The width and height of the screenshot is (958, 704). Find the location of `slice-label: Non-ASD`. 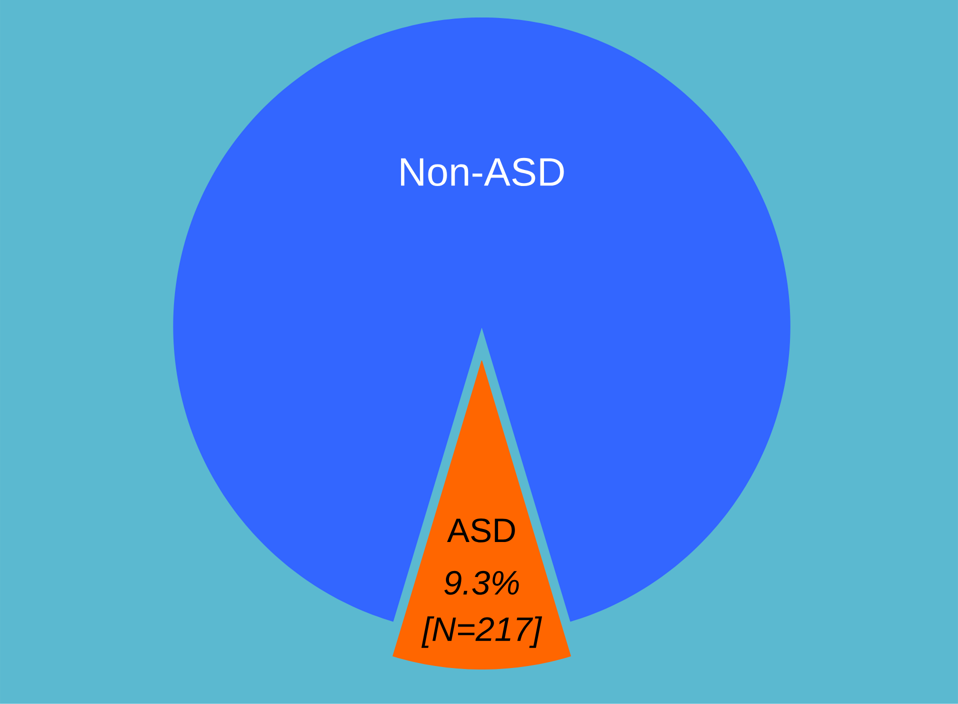

slice-label: Non-ASD is located at coordinates (482, 172).